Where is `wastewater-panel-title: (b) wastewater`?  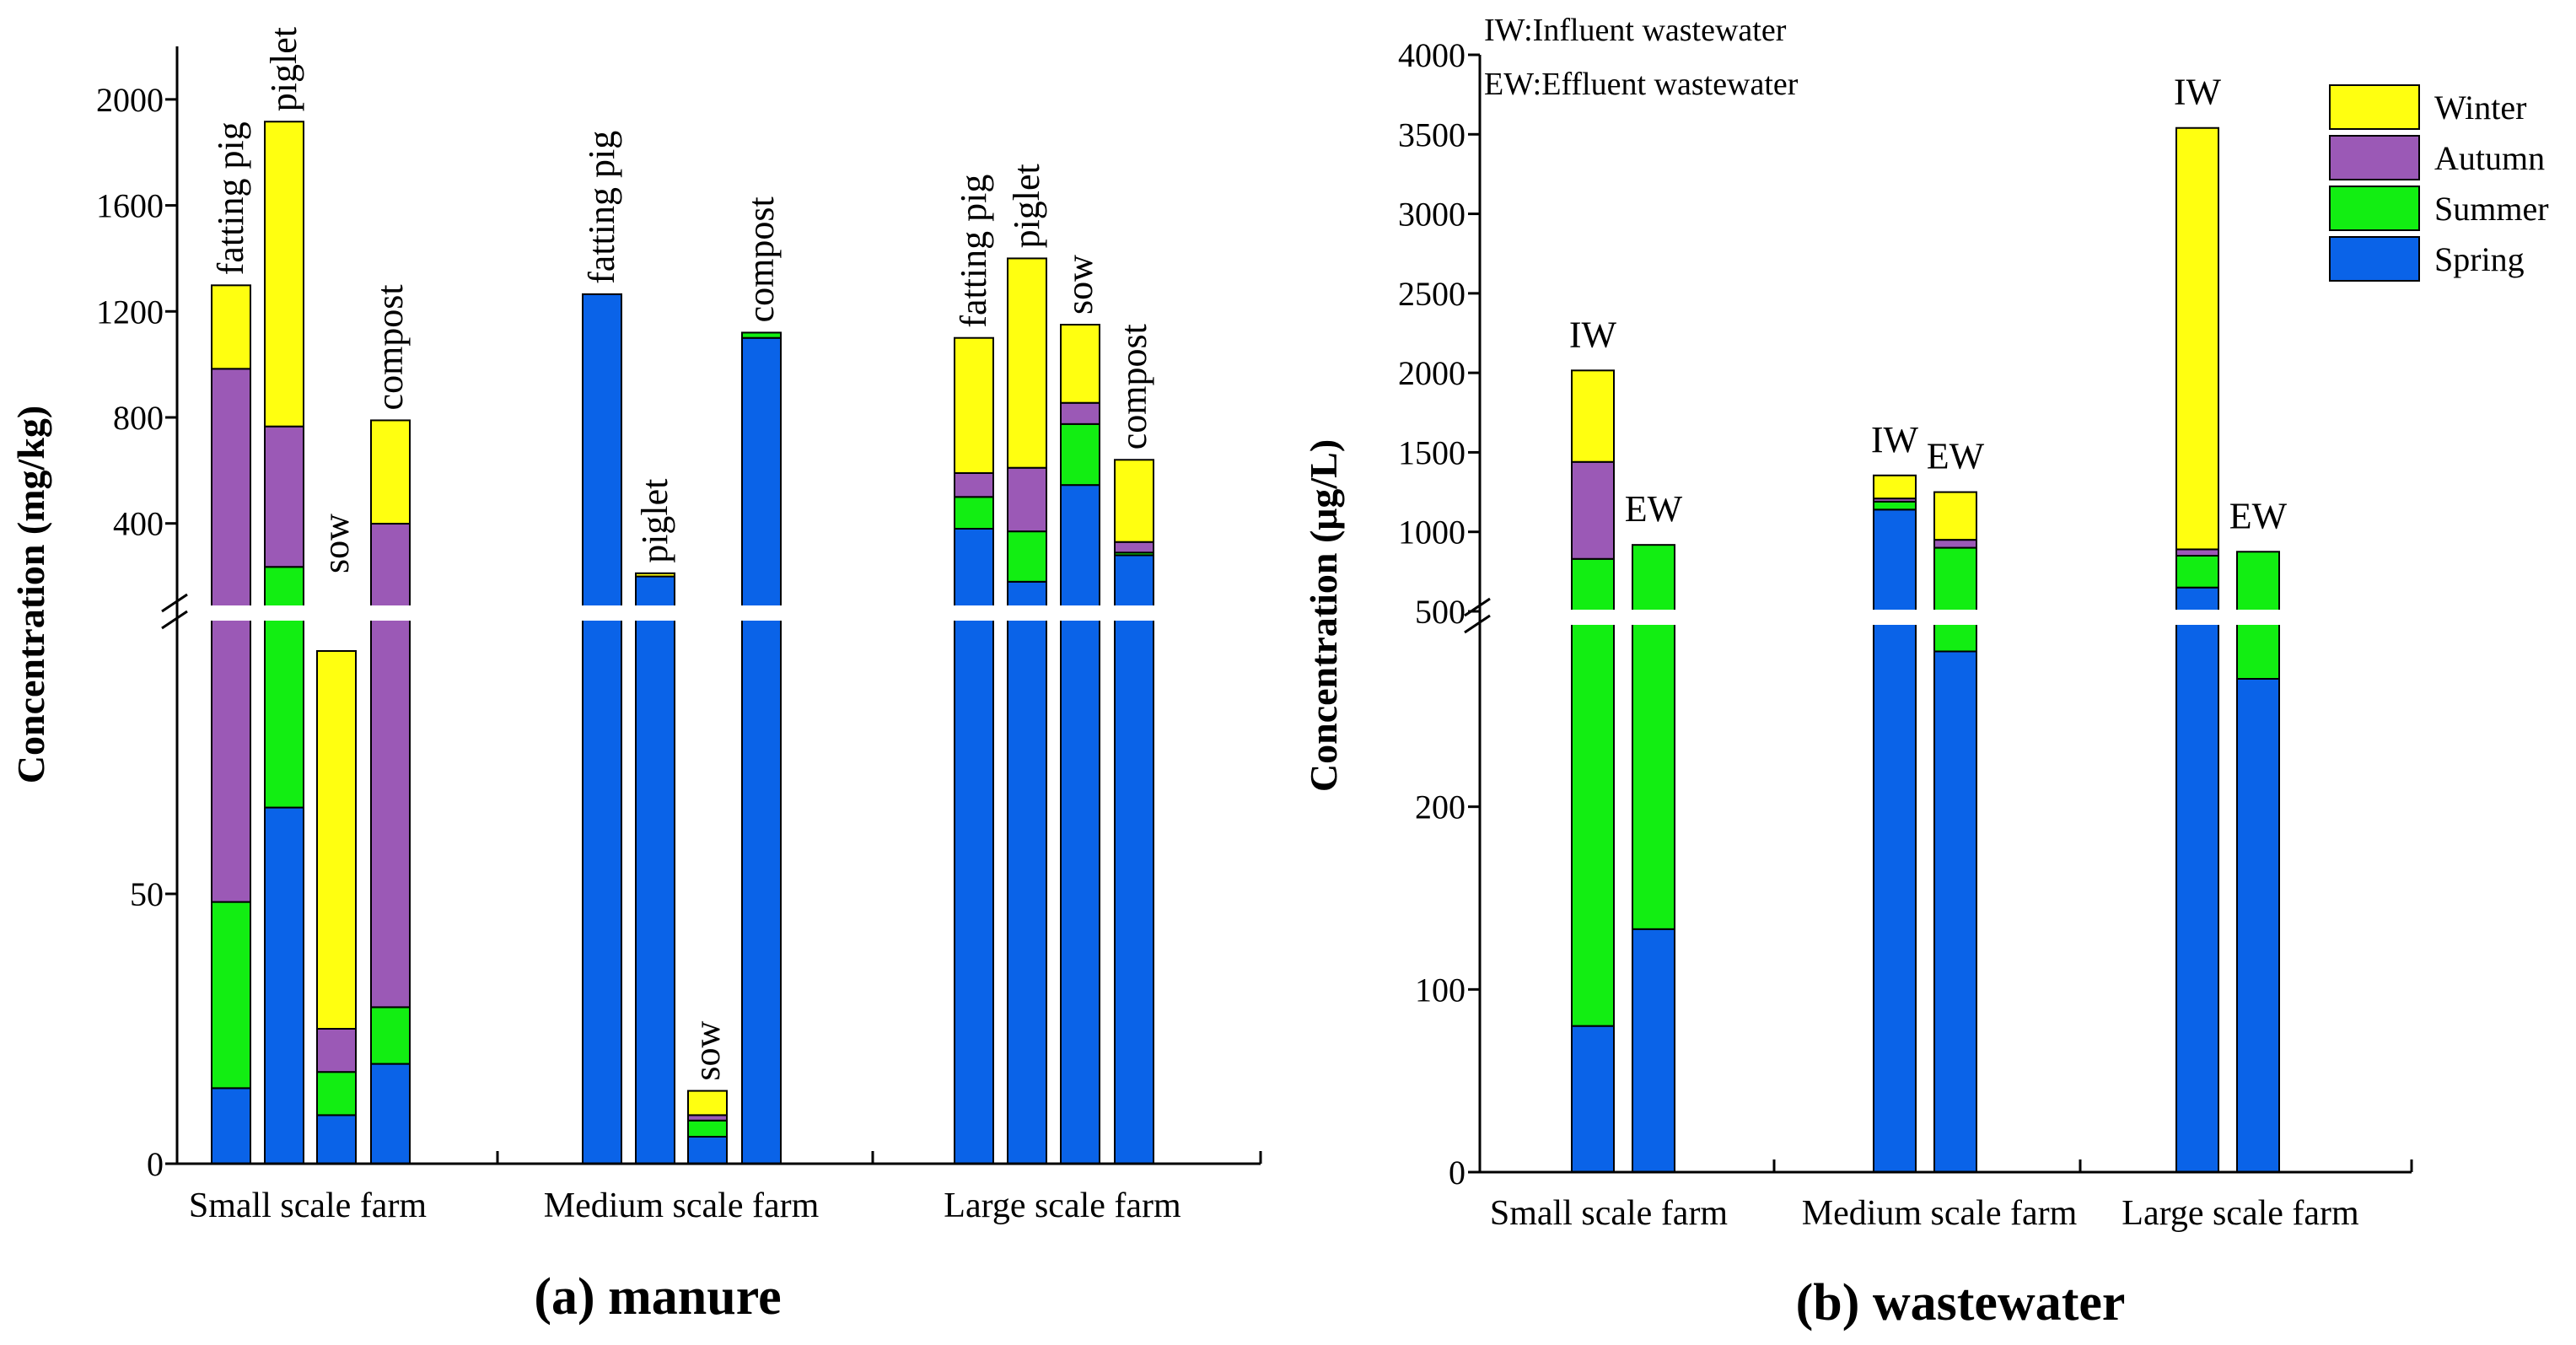
wastewater-panel-title: (b) wastewater is located at coordinates (1961, 1303).